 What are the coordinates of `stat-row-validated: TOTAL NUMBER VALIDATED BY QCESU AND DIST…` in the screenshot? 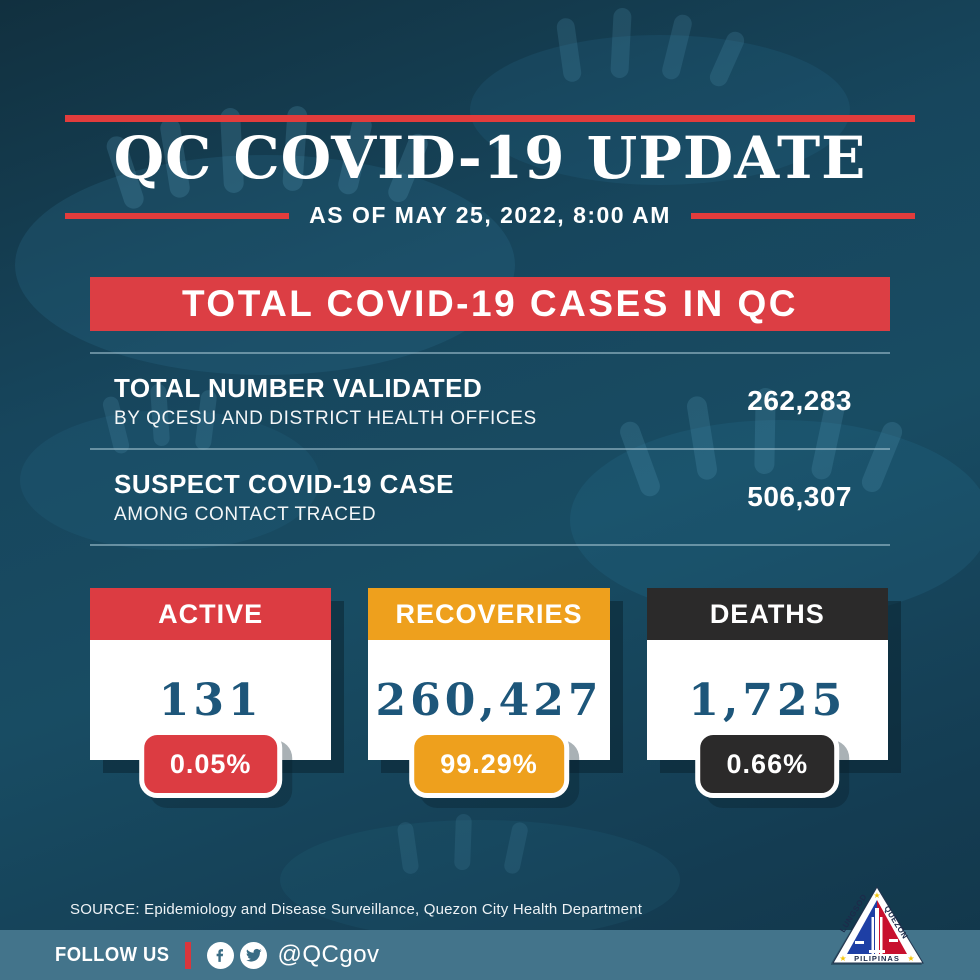 It's located at (490, 401).